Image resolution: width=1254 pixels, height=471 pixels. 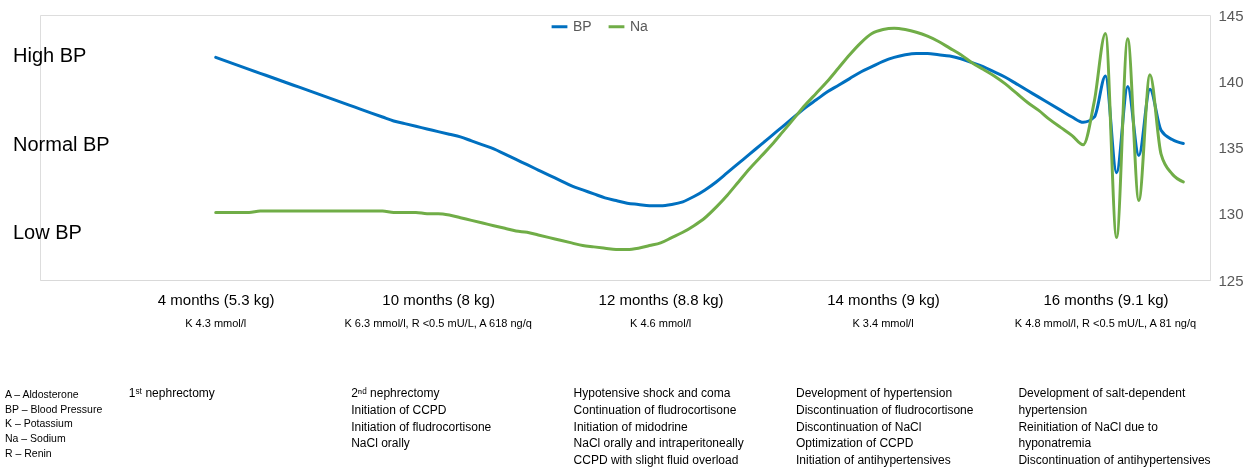 I want to click on x-tick-label: 4 months (5.3 kg), so click(x=216, y=299).